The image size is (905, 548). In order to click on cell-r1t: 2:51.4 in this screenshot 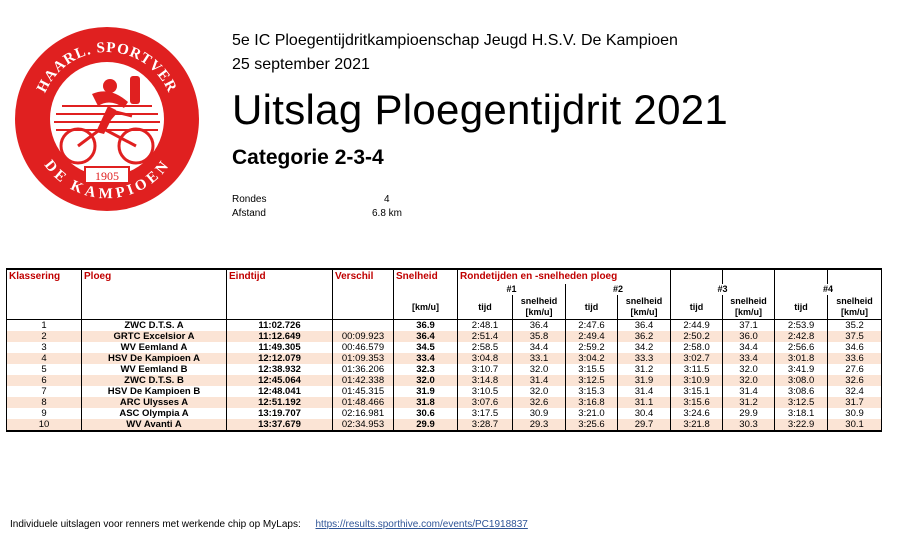, I will do `click(485, 336)`.